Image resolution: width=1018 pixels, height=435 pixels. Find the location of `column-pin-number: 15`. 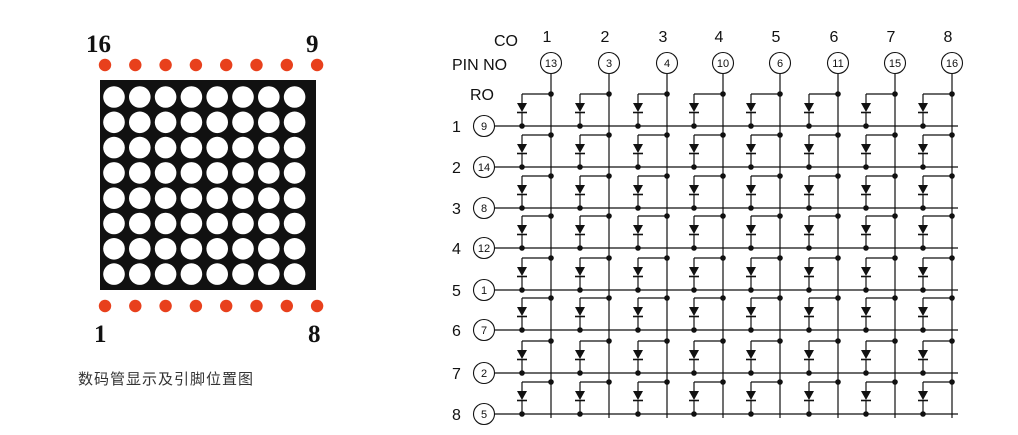

column-pin-number: 15 is located at coordinates (895, 64).